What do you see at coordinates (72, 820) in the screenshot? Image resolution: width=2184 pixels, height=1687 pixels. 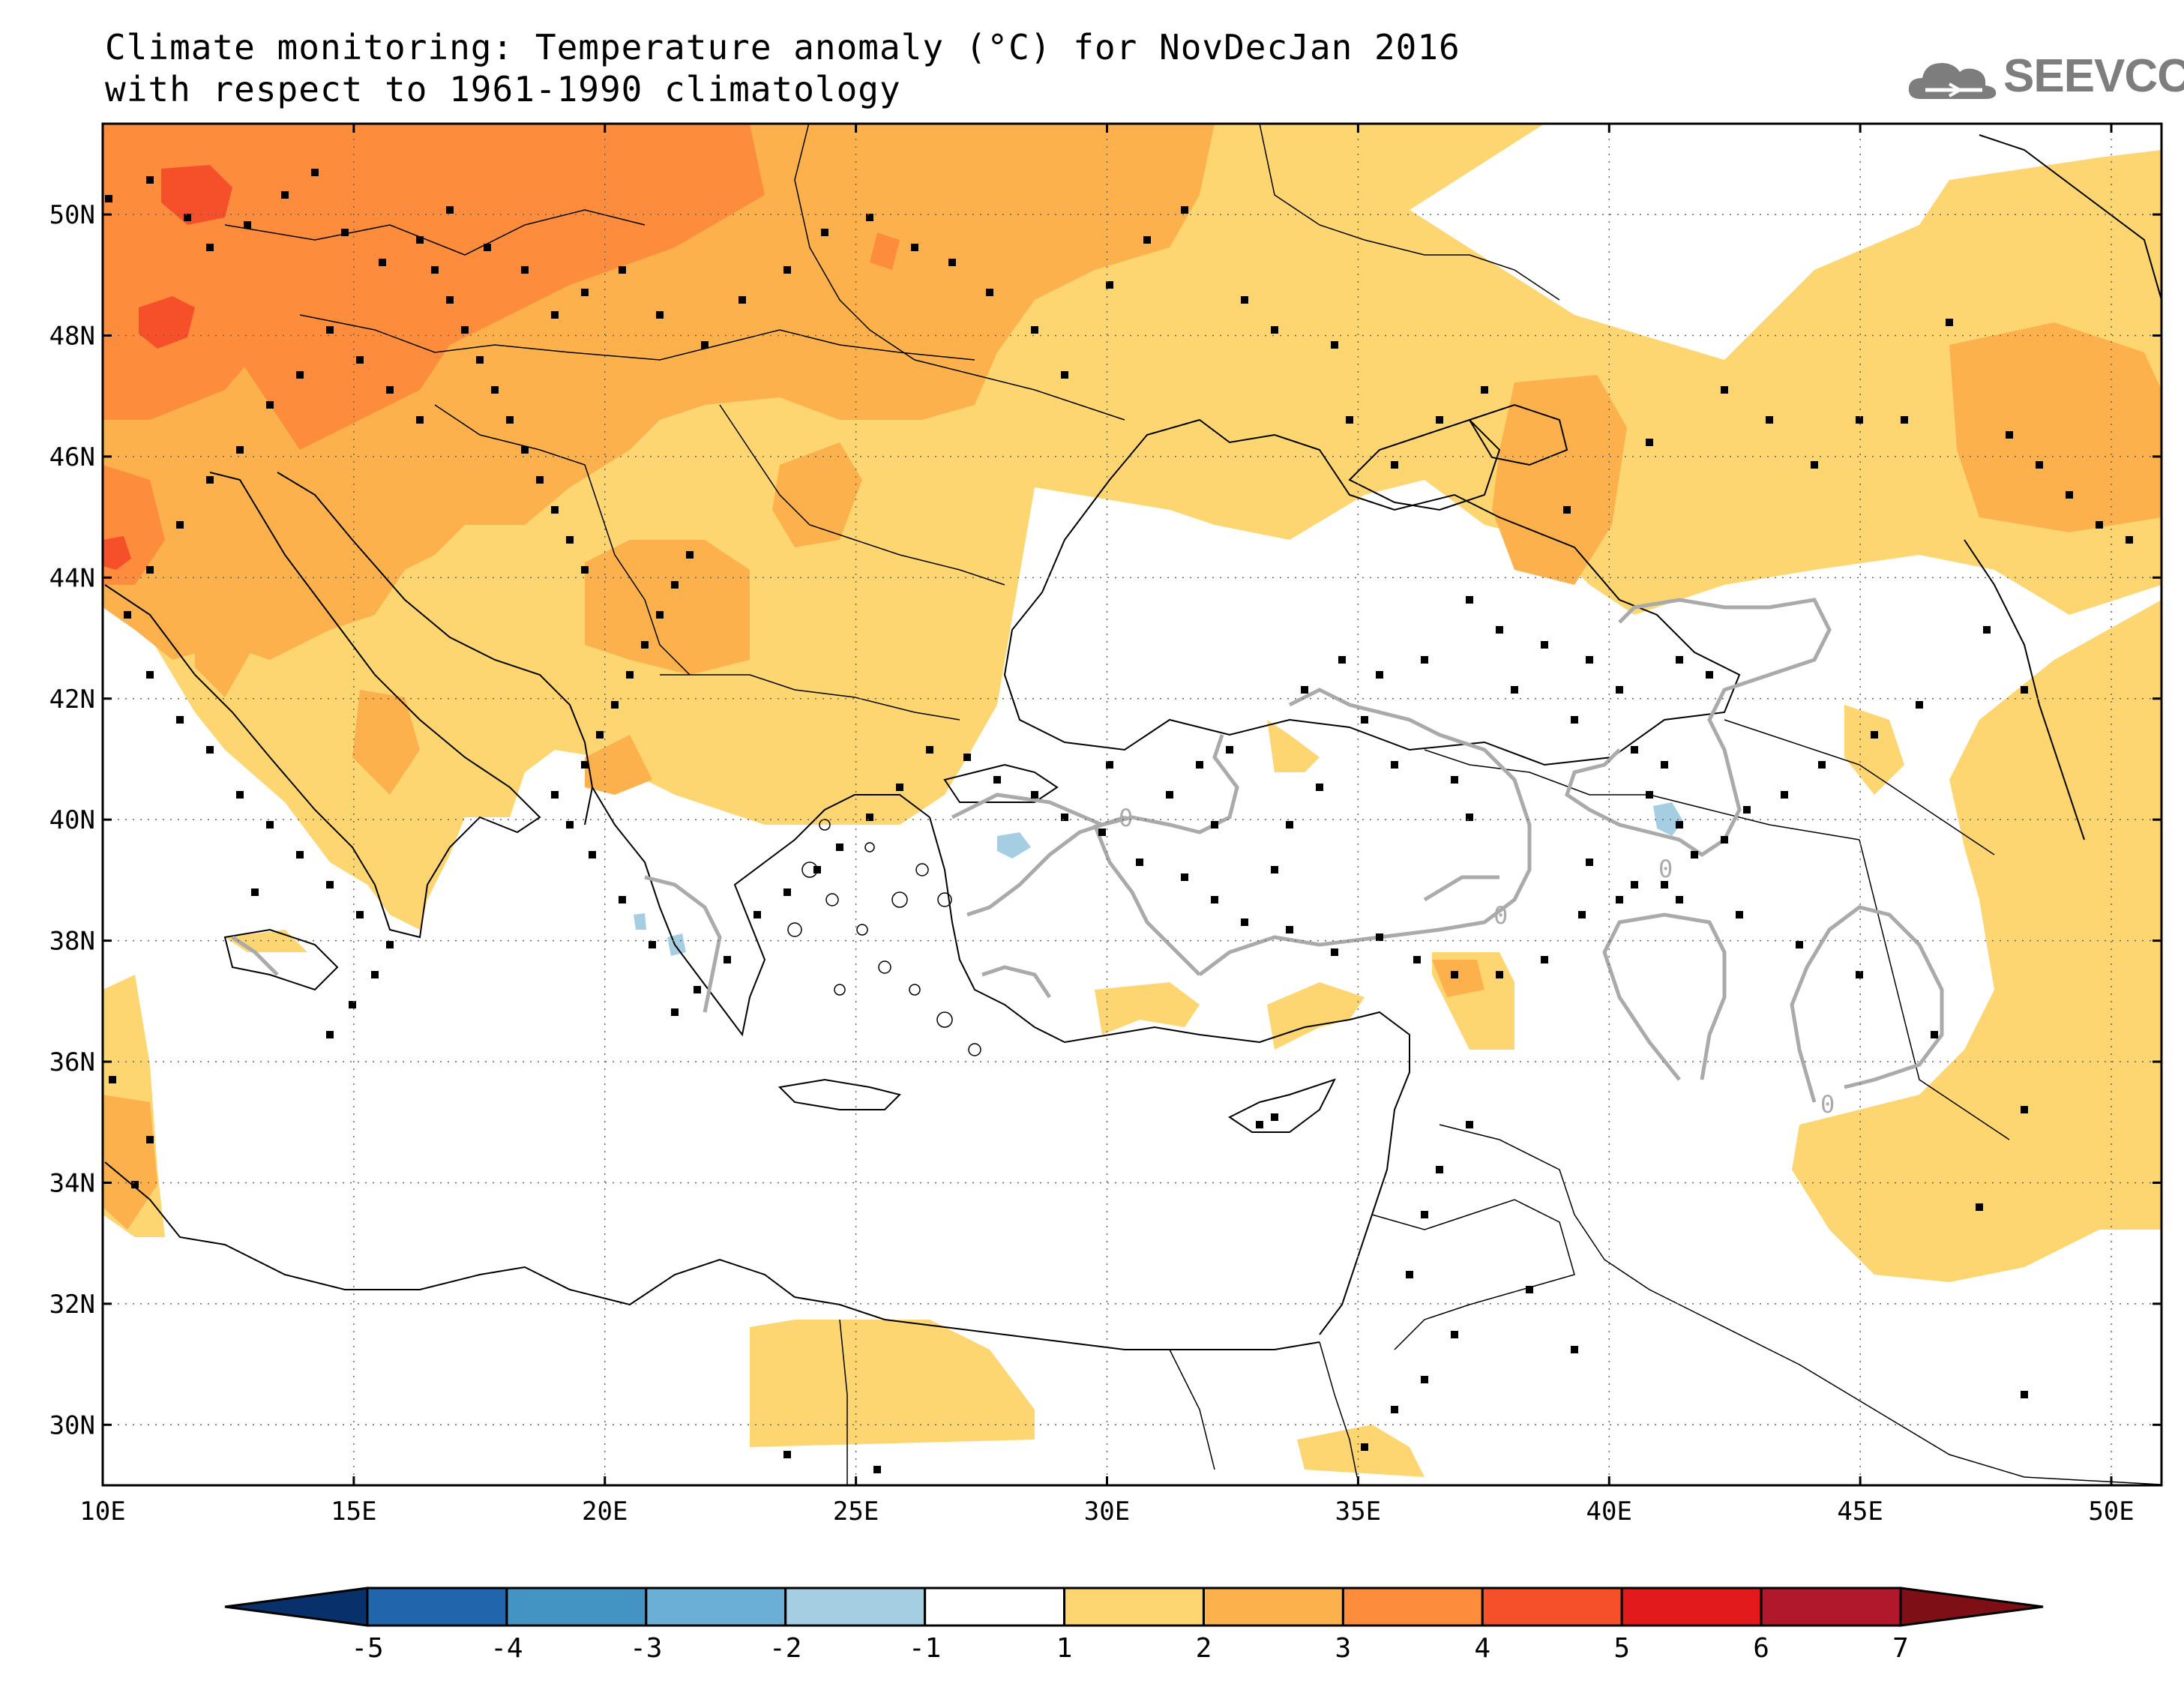 I see `latitude-label: 40N` at bounding box center [72, 820].